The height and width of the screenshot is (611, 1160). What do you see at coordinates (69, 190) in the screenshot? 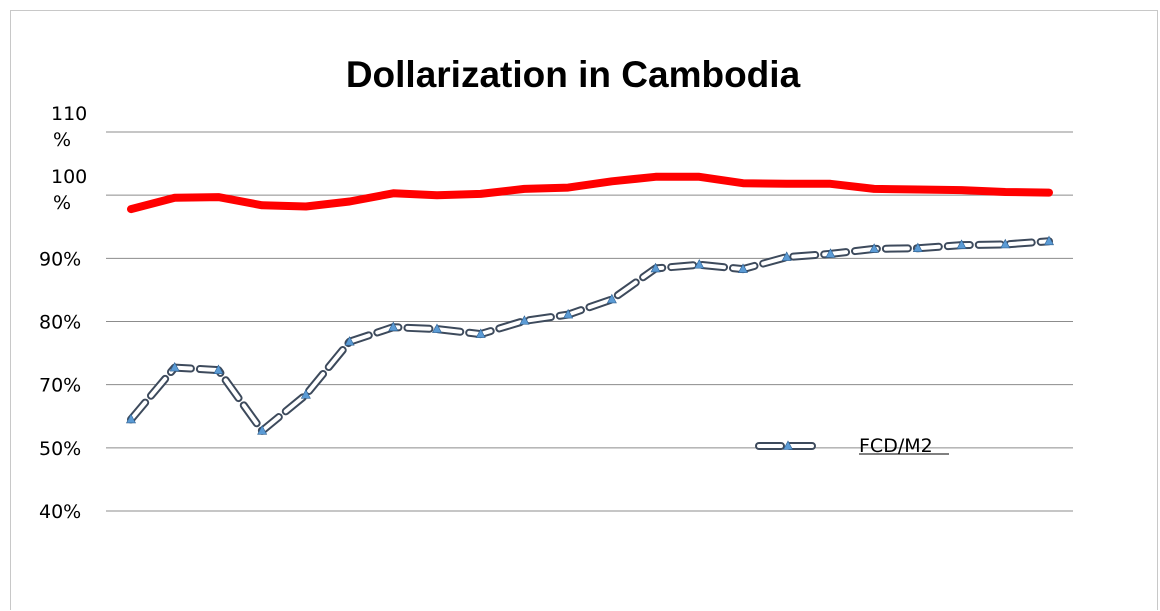
I see `y-tick-label: 100%` at bounding box center [69, 190].